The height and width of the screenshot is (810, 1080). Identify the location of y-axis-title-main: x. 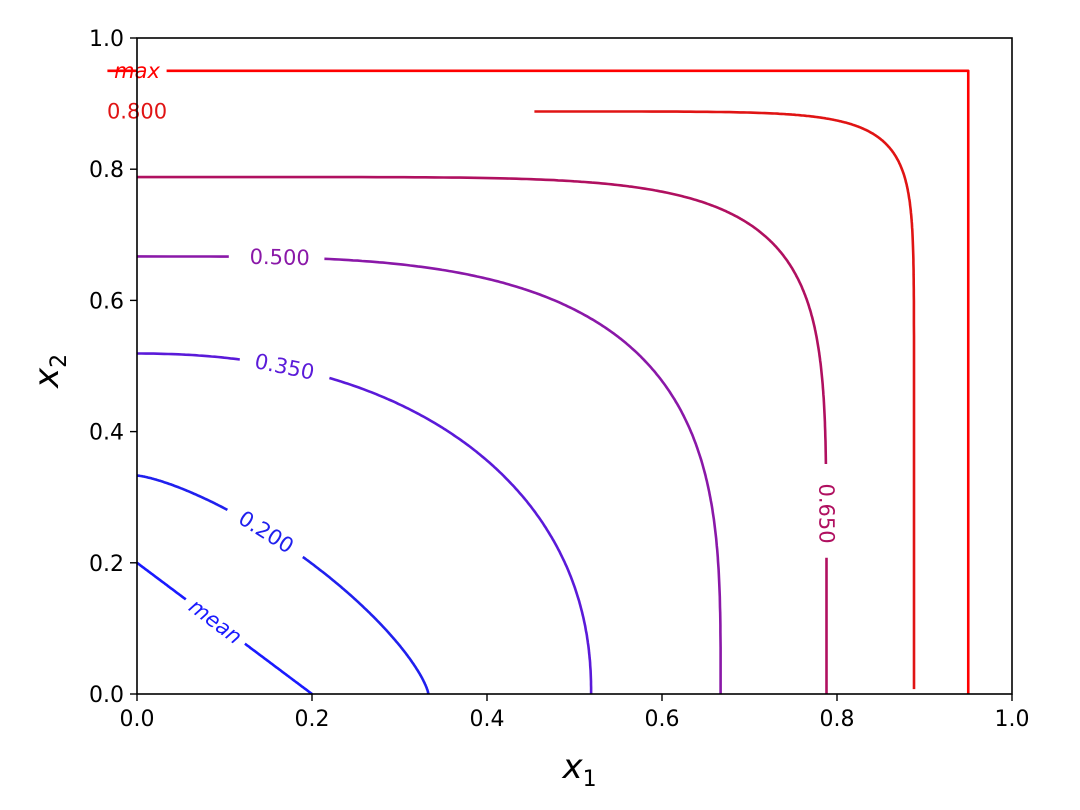
(47, 378).